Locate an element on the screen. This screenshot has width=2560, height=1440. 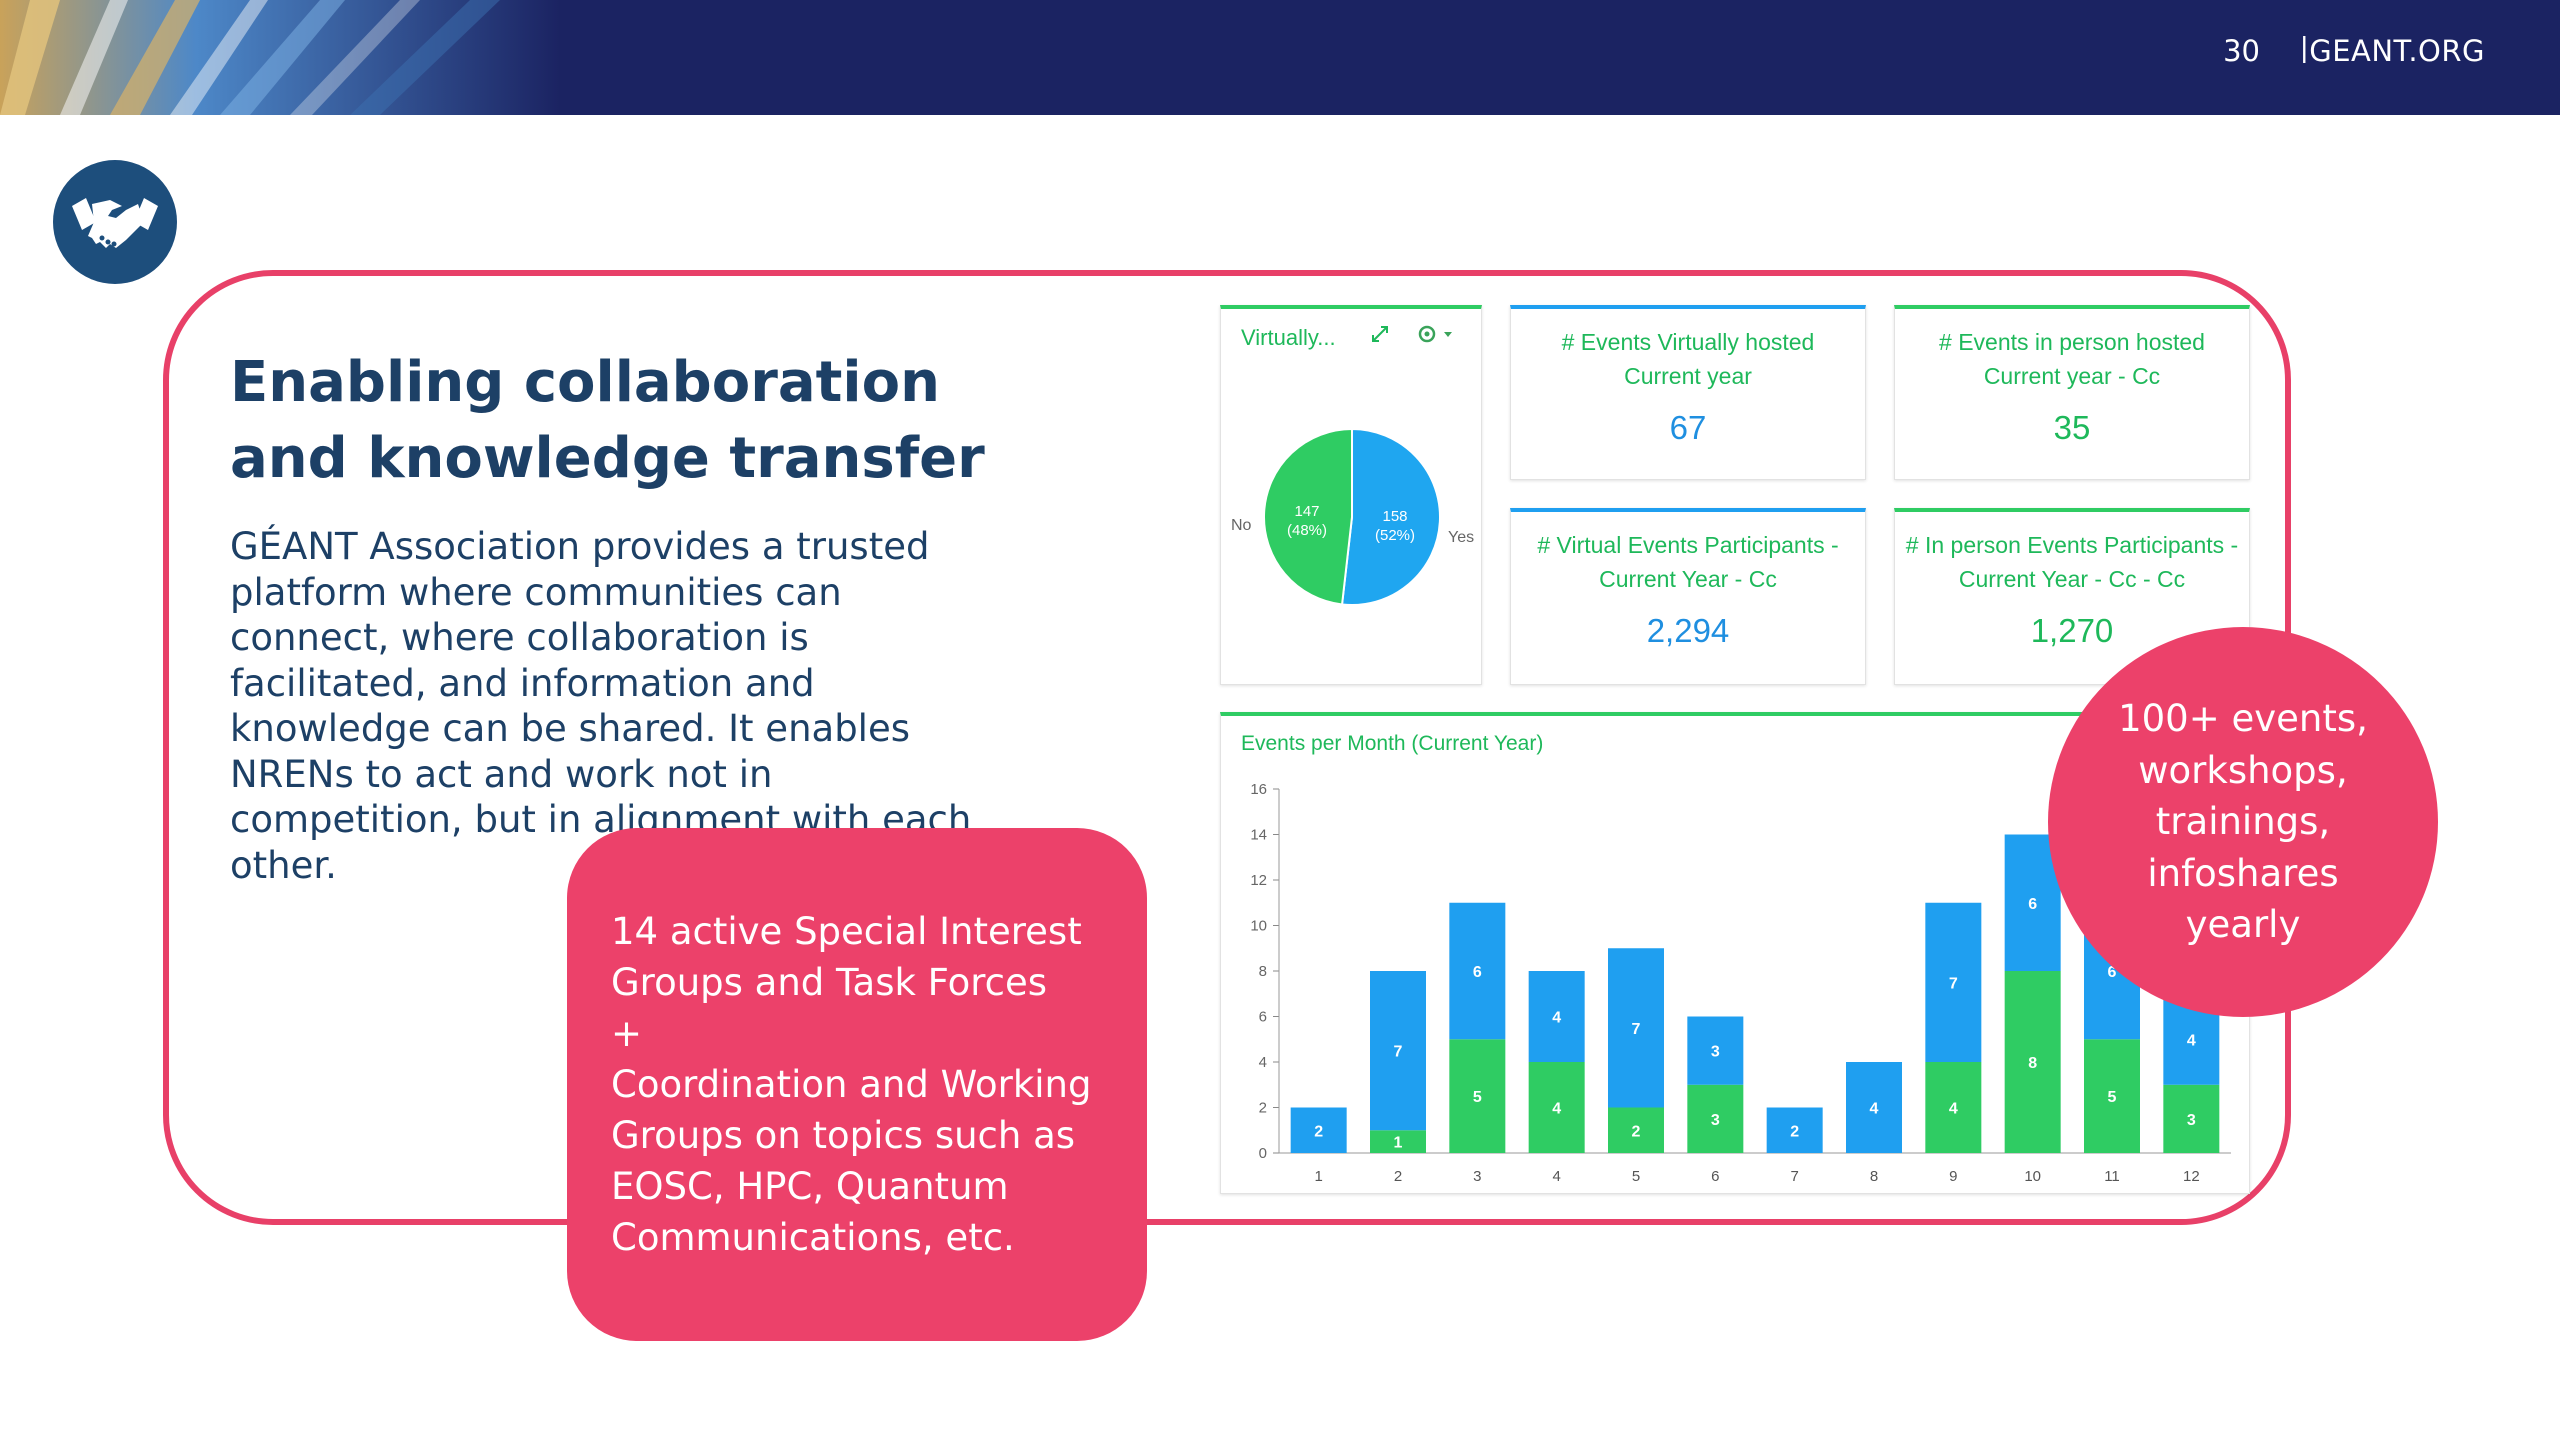
handshake-icon is located at coordinates (115, 223).